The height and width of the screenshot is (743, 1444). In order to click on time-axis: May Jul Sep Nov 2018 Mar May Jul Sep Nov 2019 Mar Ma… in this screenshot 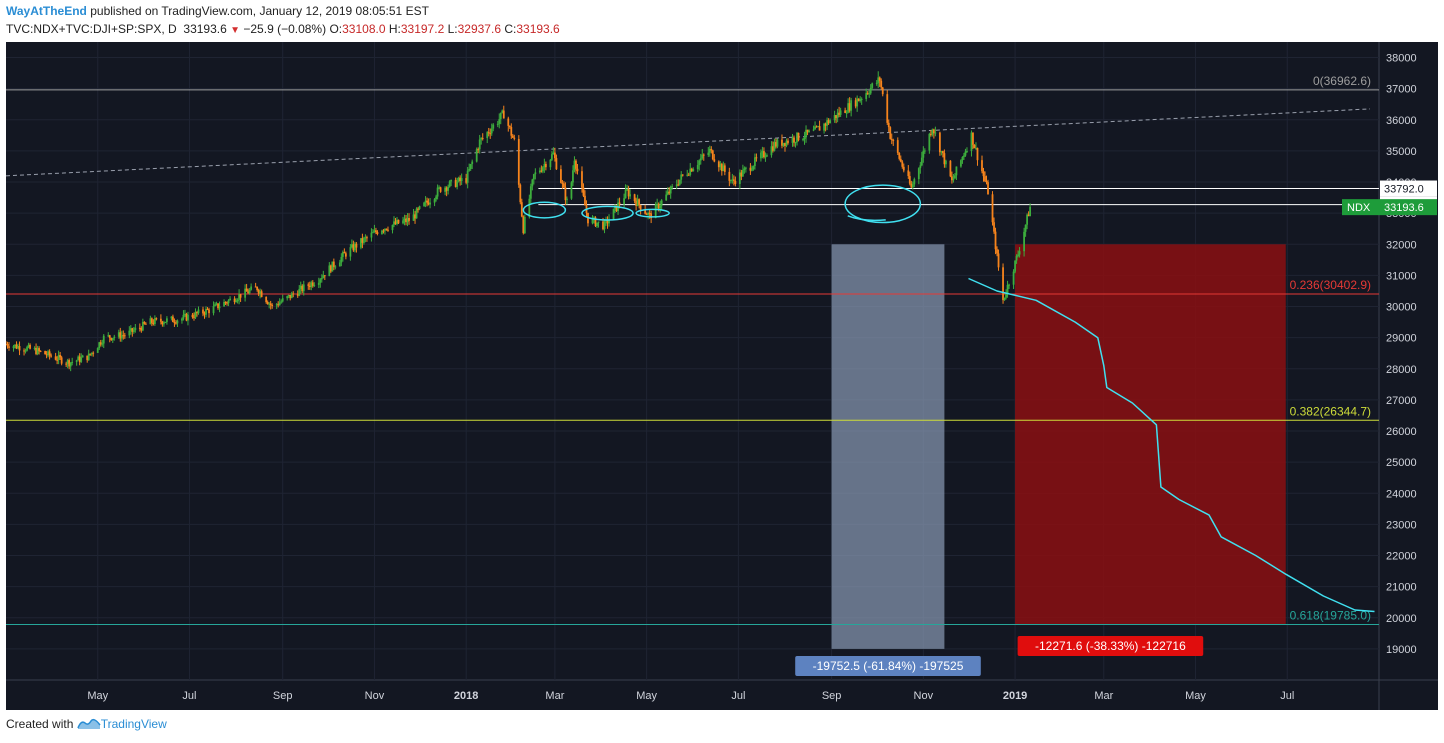, I will do `click(690, 696)`.